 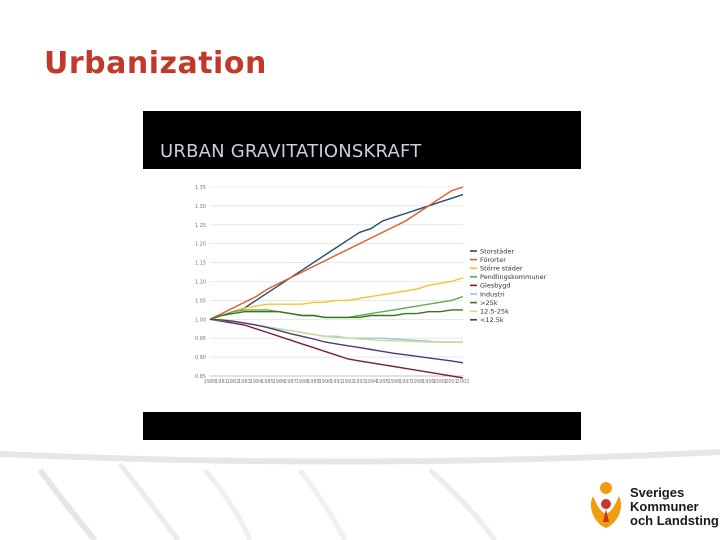 What do you see at coordinates (200, 188) in the screenshot?
I see `y-tick-label: 1.35` at bounding box center [200, 188].